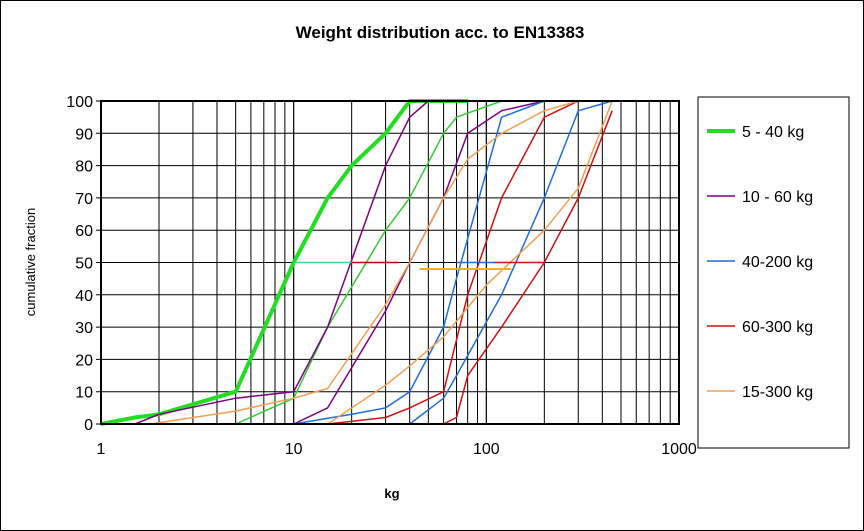  What do you see at coordinates (777, 197) in the screenshot?
I see `legend-label: 10 - 60 kg` at bounding box center [777, 197].